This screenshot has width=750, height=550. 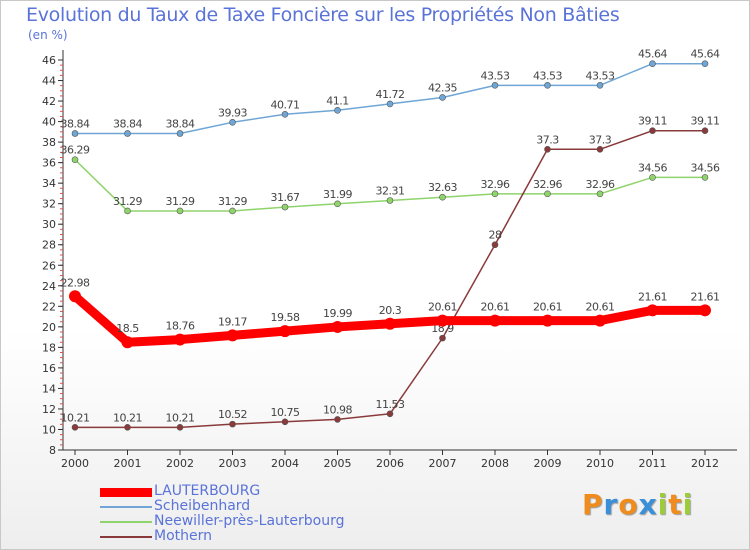 I want to click on legend-swatch, so click(x=126, y=492).